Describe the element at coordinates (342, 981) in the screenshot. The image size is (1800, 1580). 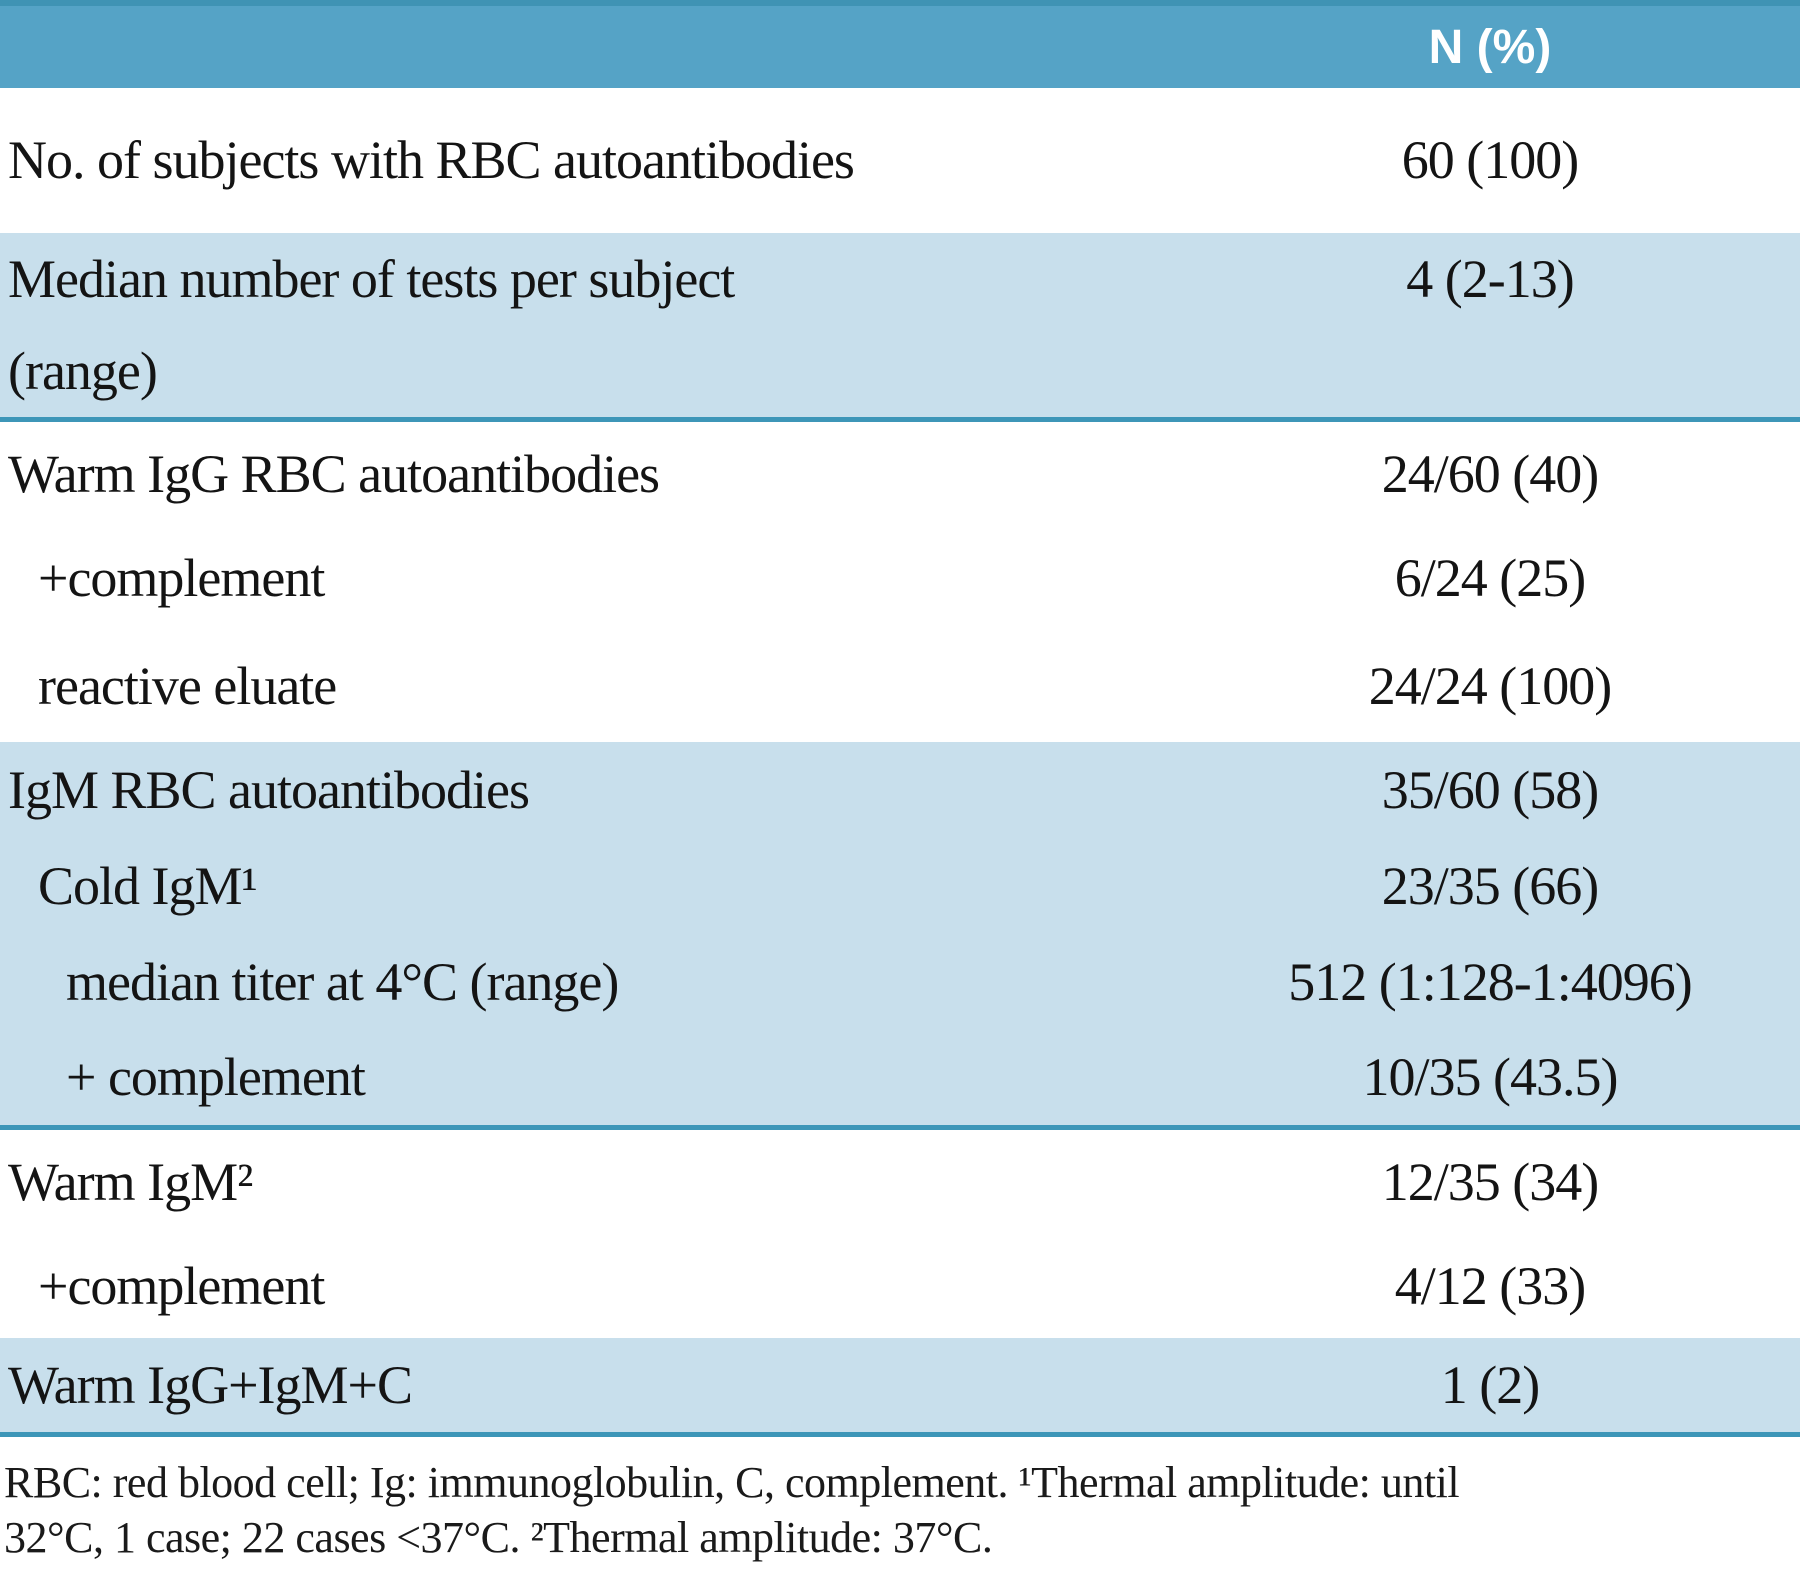
I see `row-label: median titer at 4°C (range)` at that location.